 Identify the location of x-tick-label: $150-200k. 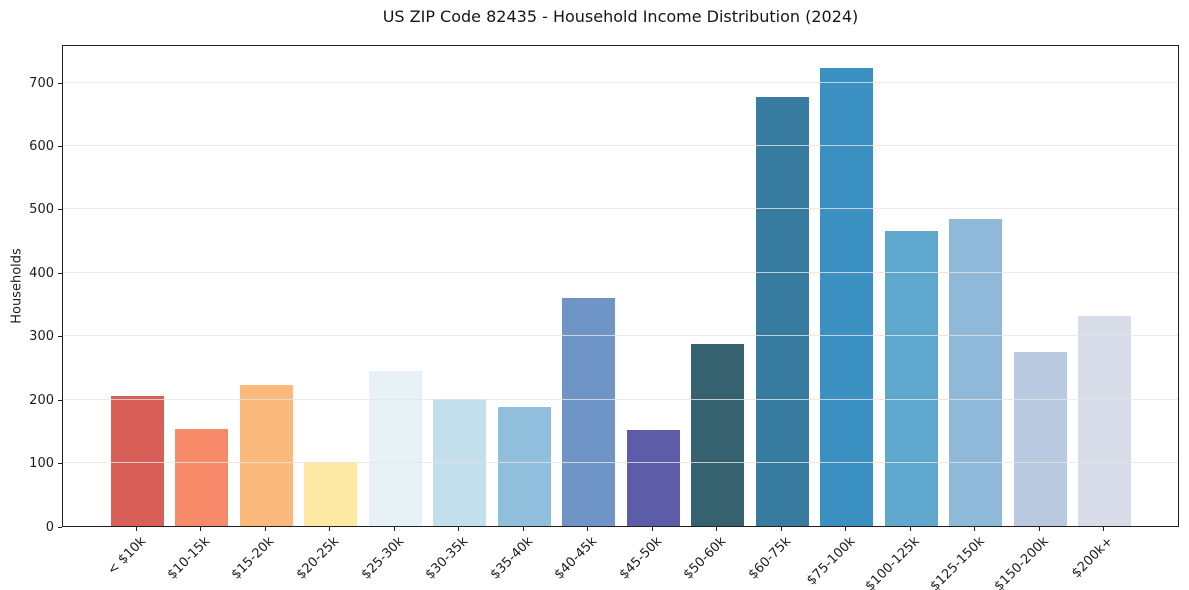
(1022, 562).